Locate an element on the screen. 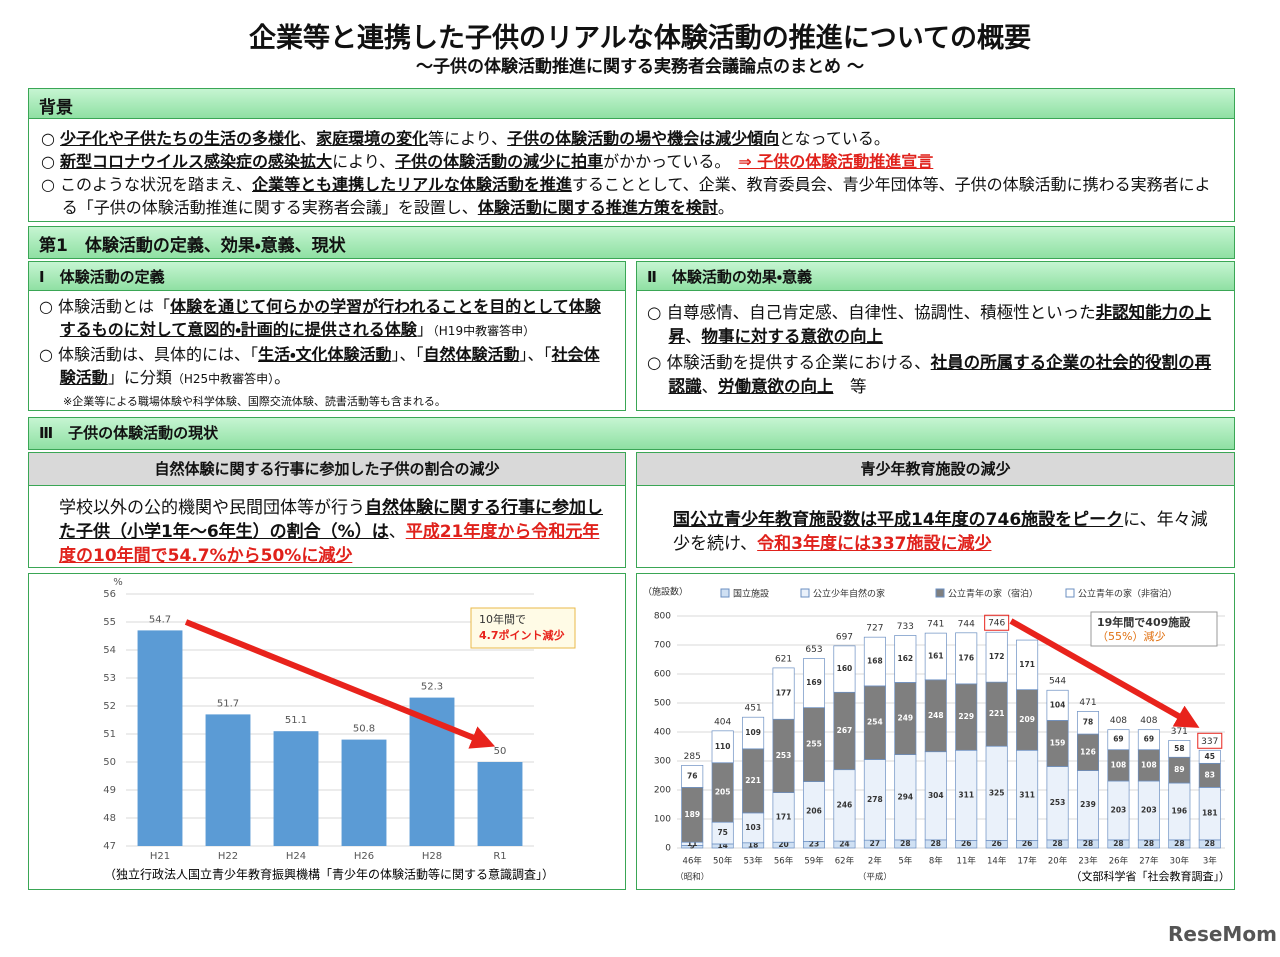 The height and width of the screenshot is (957, 1280). text-run: 子供の体験活動の減少に拍車 is located at coordinates (499, 161).